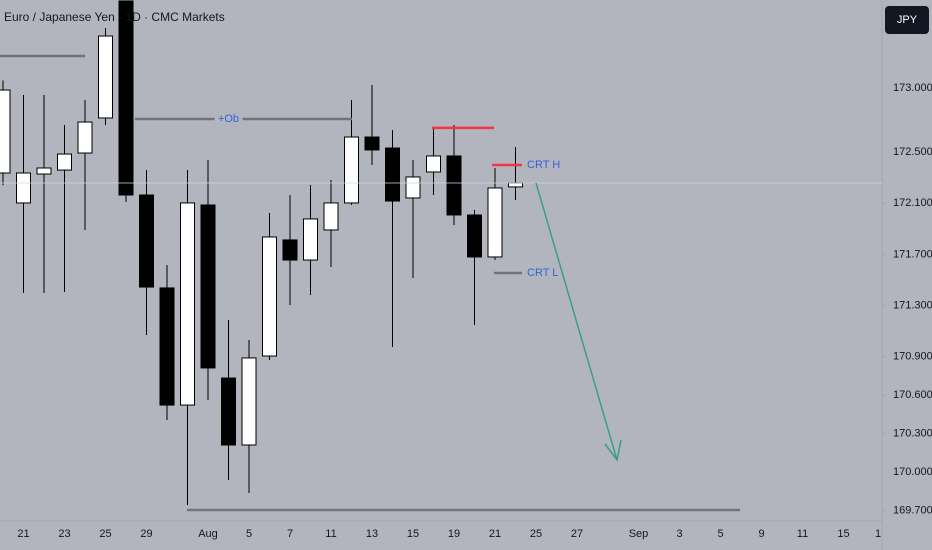 The height and width of the screenshot is (550, 932). Describe the element at coordinates (912, 203) in the screenshot. I see `y-tick-label: 172.100` at that location.